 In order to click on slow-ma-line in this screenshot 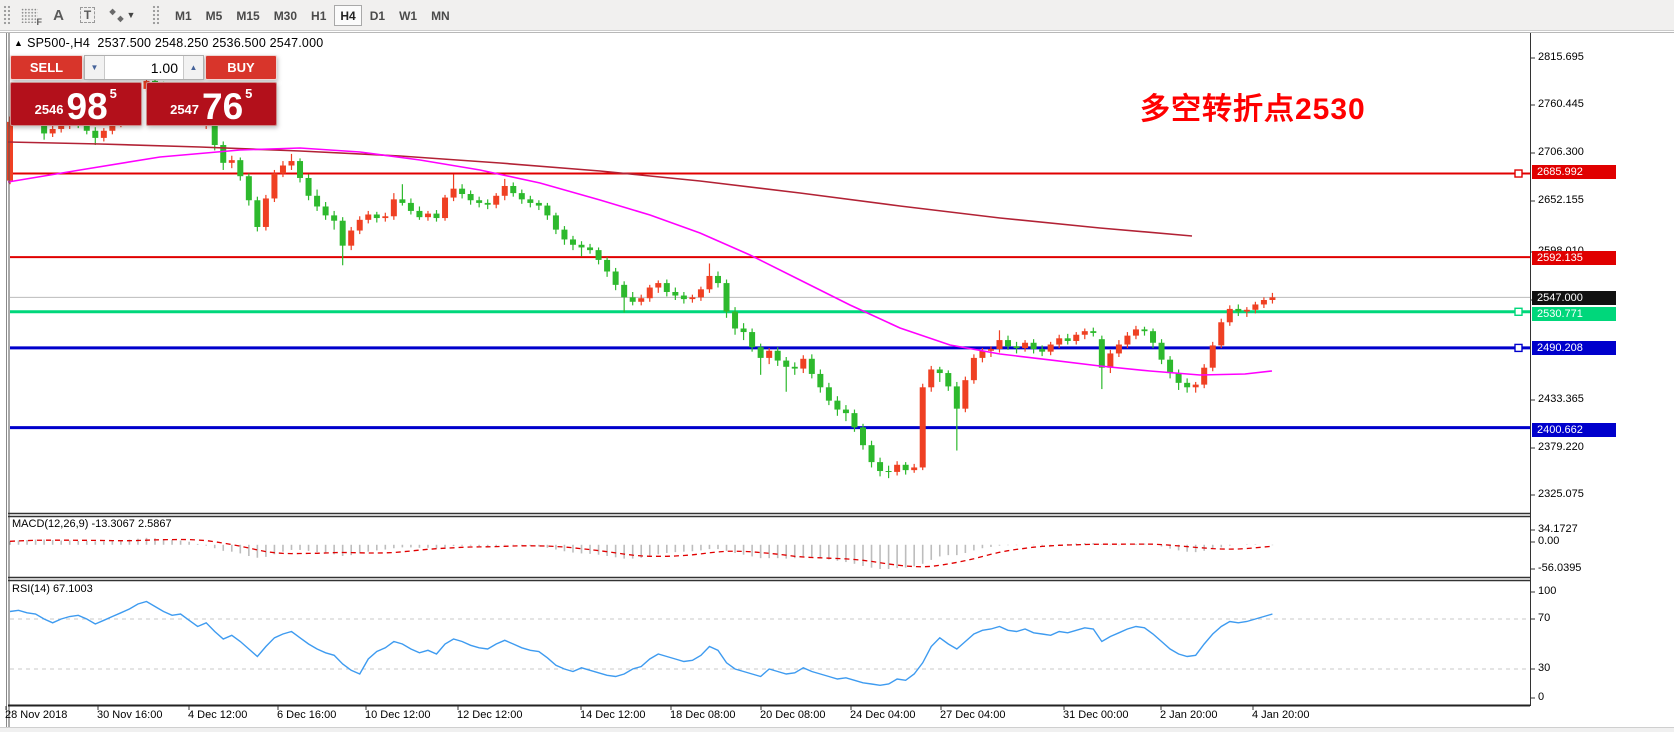, I will do `click(600, 189)`.